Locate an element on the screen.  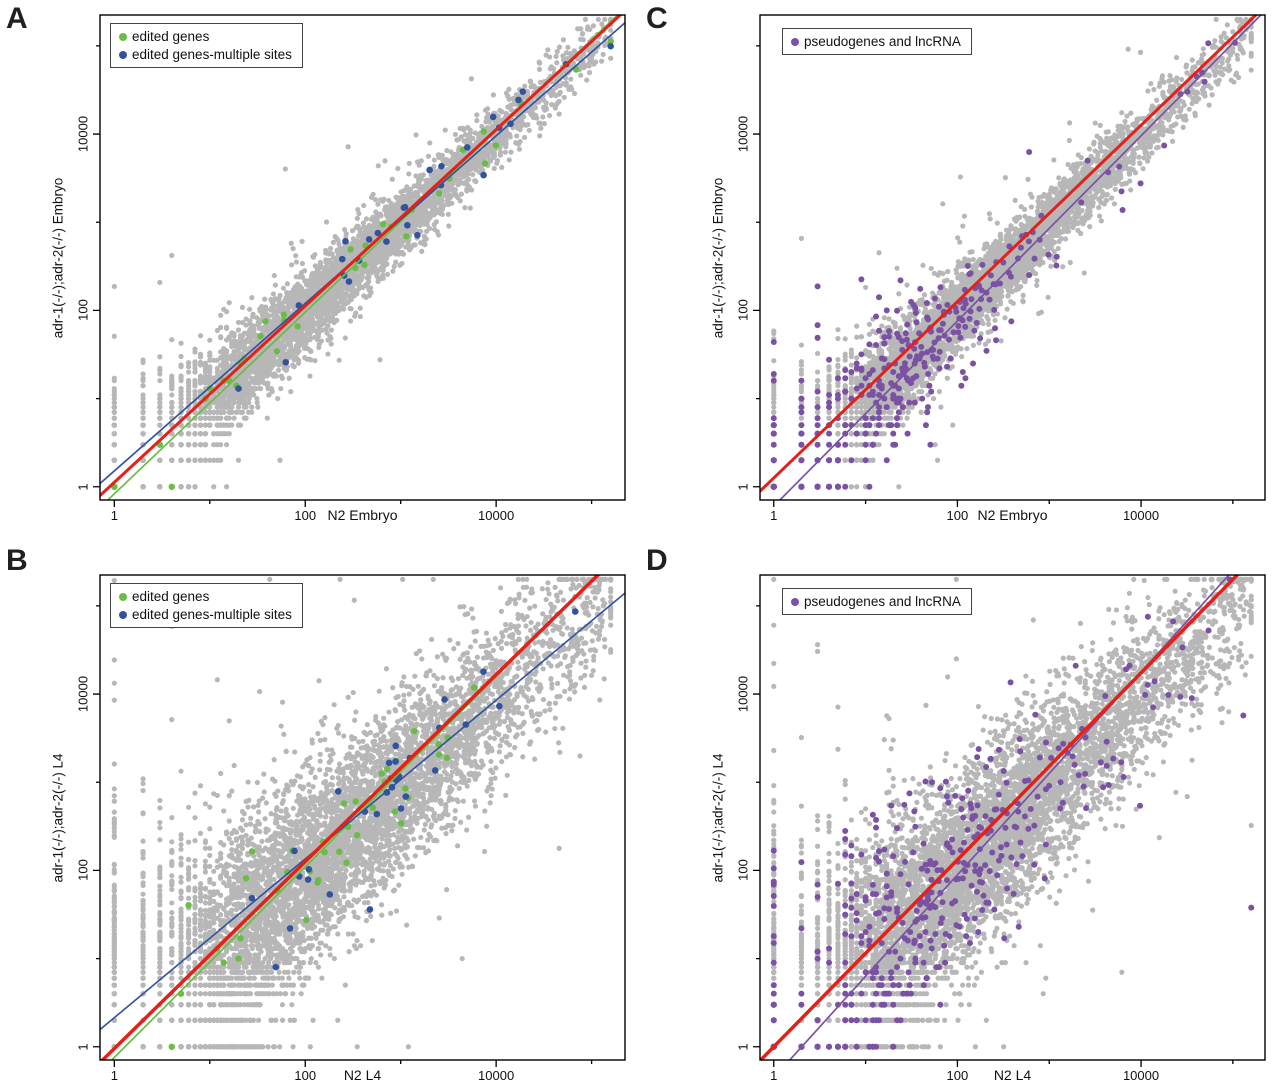
panel-letter-a: A is located at coordinates (17, 18).